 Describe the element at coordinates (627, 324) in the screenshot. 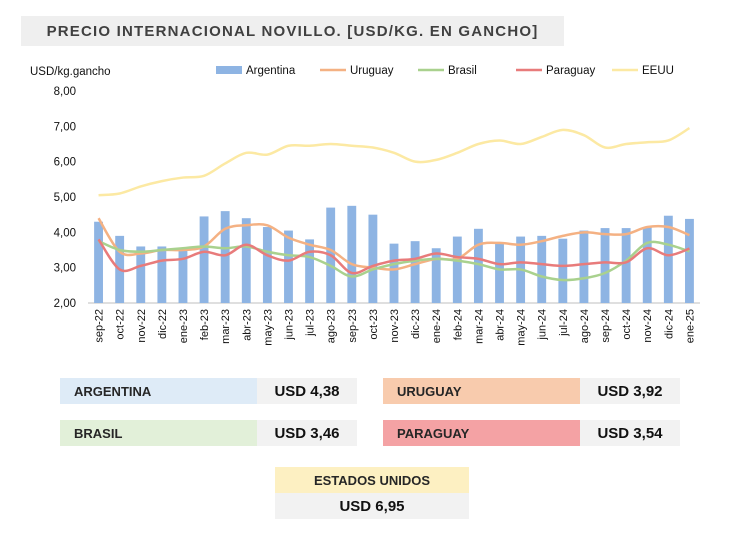

I see `x-tick-label: oct-24` at that location.